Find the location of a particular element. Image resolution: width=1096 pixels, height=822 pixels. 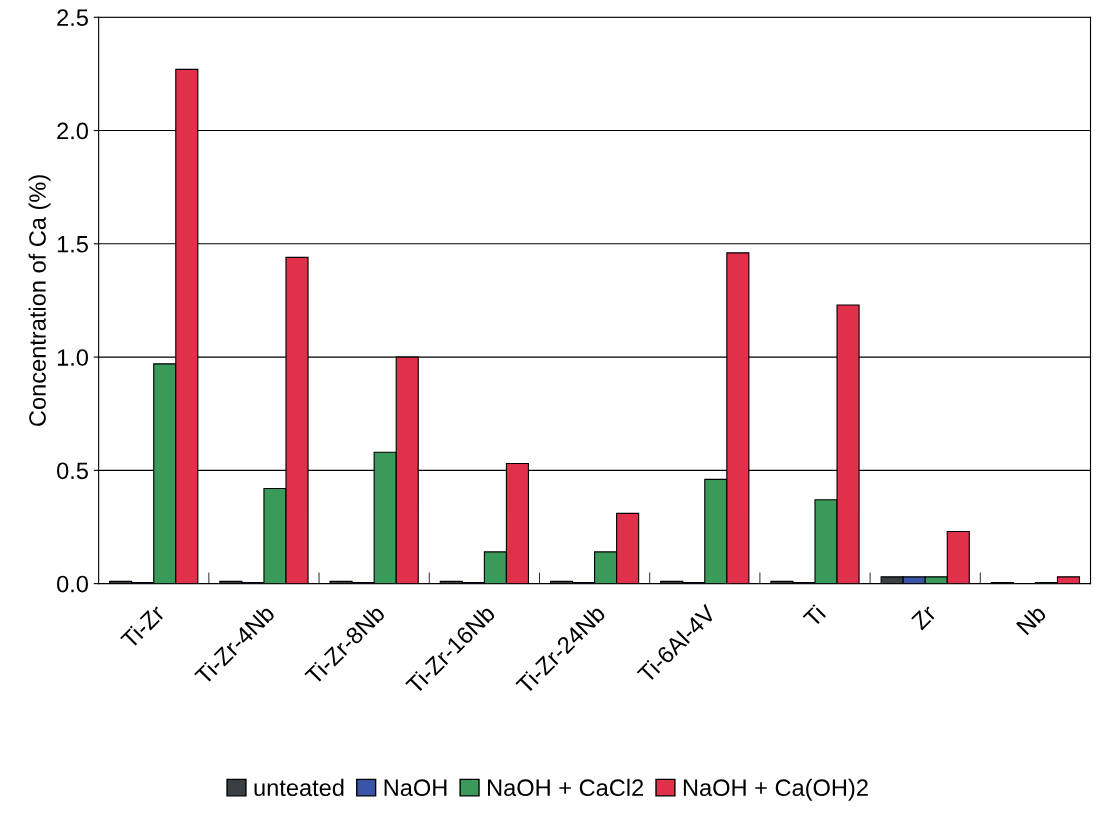

y-tick-label: 1.0 is located at coordinates (72, 357).